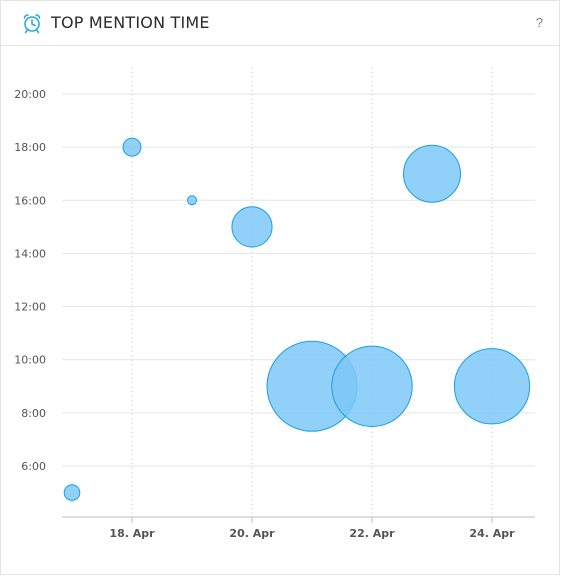 The image size is (562, 577). Describe the element at coordinates (33, 466) in the screenshot. I see `y-tick-label: 6:00` at that location.